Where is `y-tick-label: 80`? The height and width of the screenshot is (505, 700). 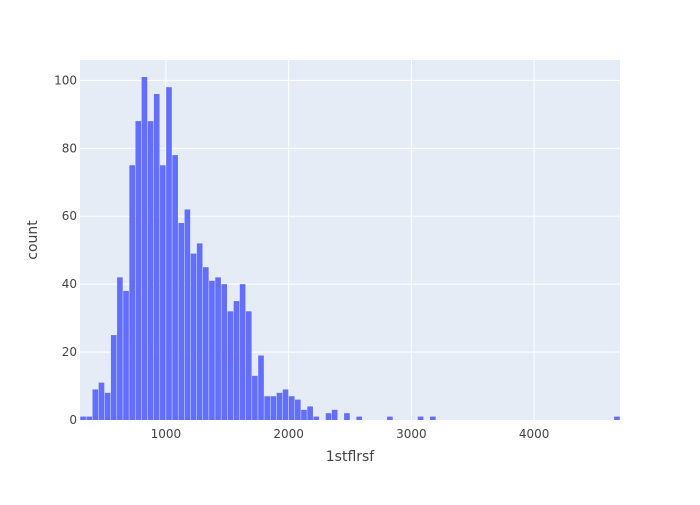 y-tick-label: 80 is located at coordinates (69, 148).